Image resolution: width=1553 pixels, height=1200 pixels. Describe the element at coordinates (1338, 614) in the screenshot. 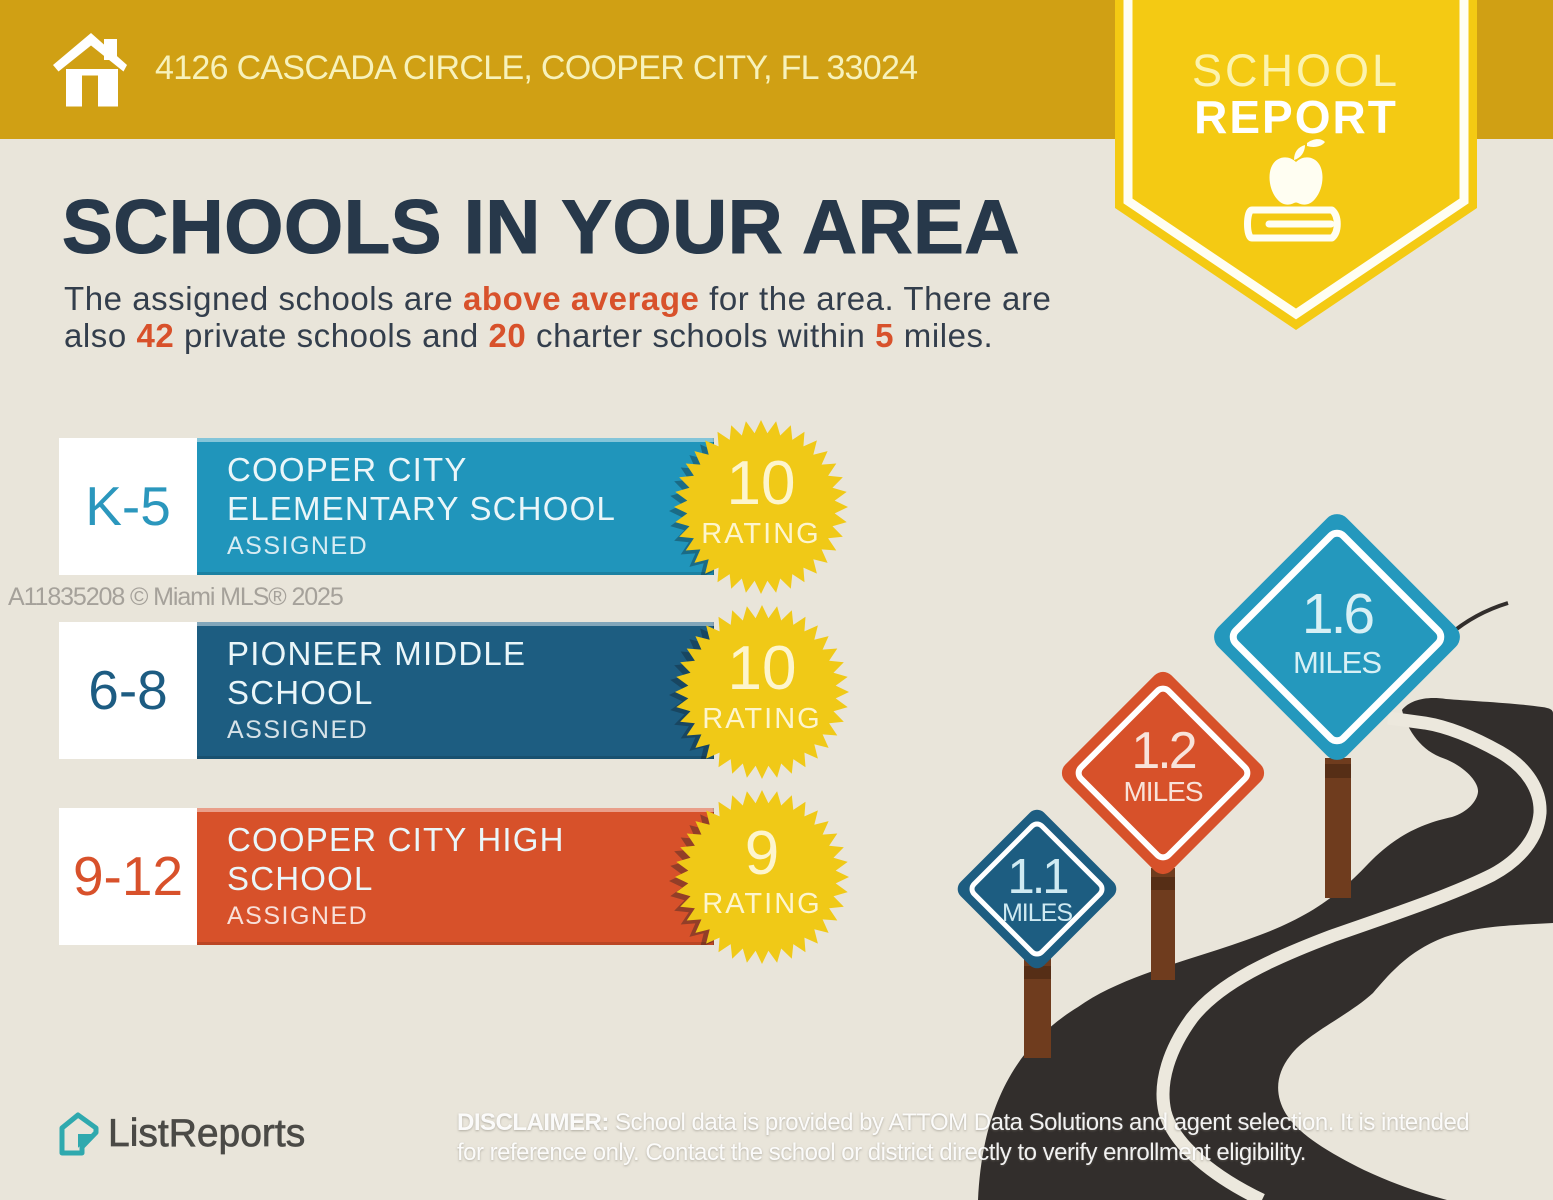

I see `svg-text: 1.6` at that location.